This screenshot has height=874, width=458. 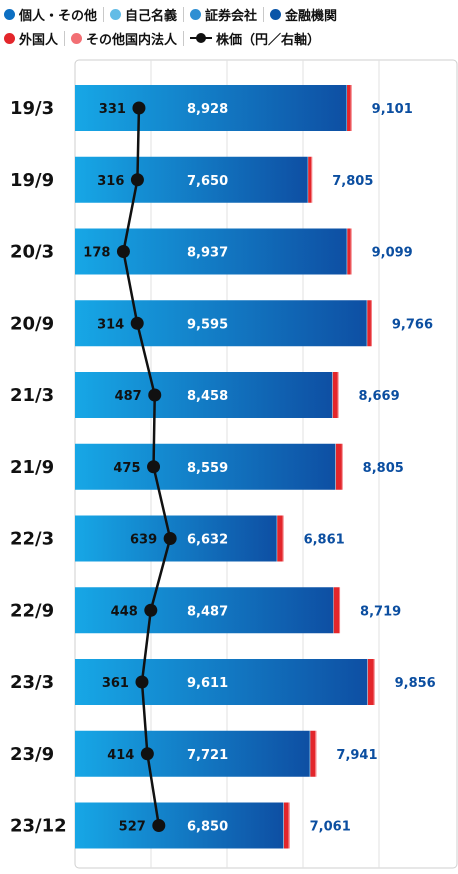 What do you see at coordinates (116, 14) in the screenshot?
I see `legend-swatch-self-owned` at bounding box center [116, 14].